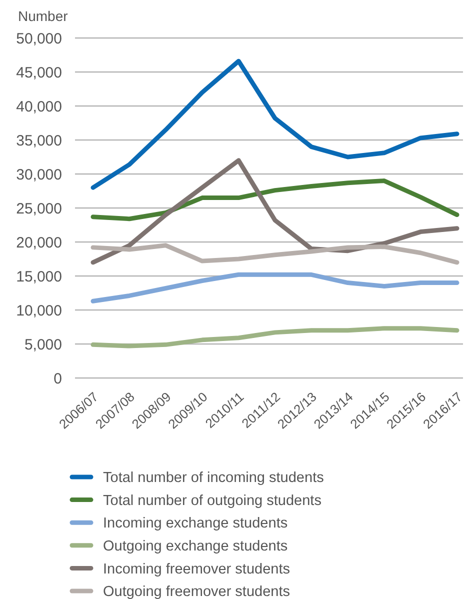  Describe the element at coordinates (196, 569) in the screenshot. I see `legend-label: Incoming freemover students` at that location.